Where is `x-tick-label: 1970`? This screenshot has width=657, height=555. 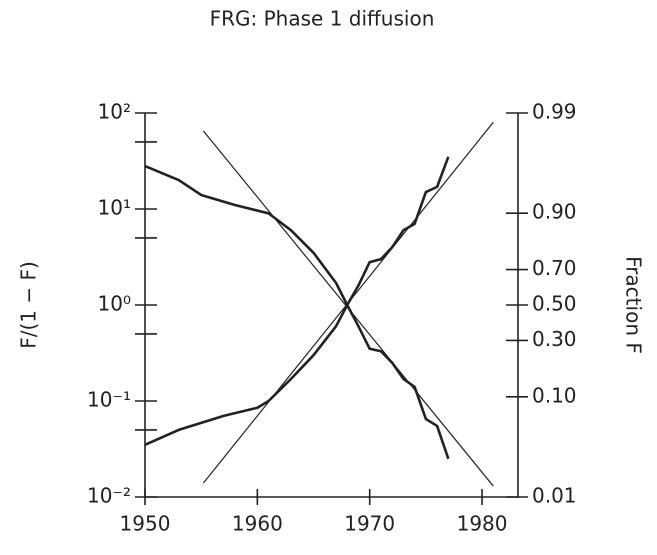
x-tick-label: 1970 is located at coordinates (369, 524).